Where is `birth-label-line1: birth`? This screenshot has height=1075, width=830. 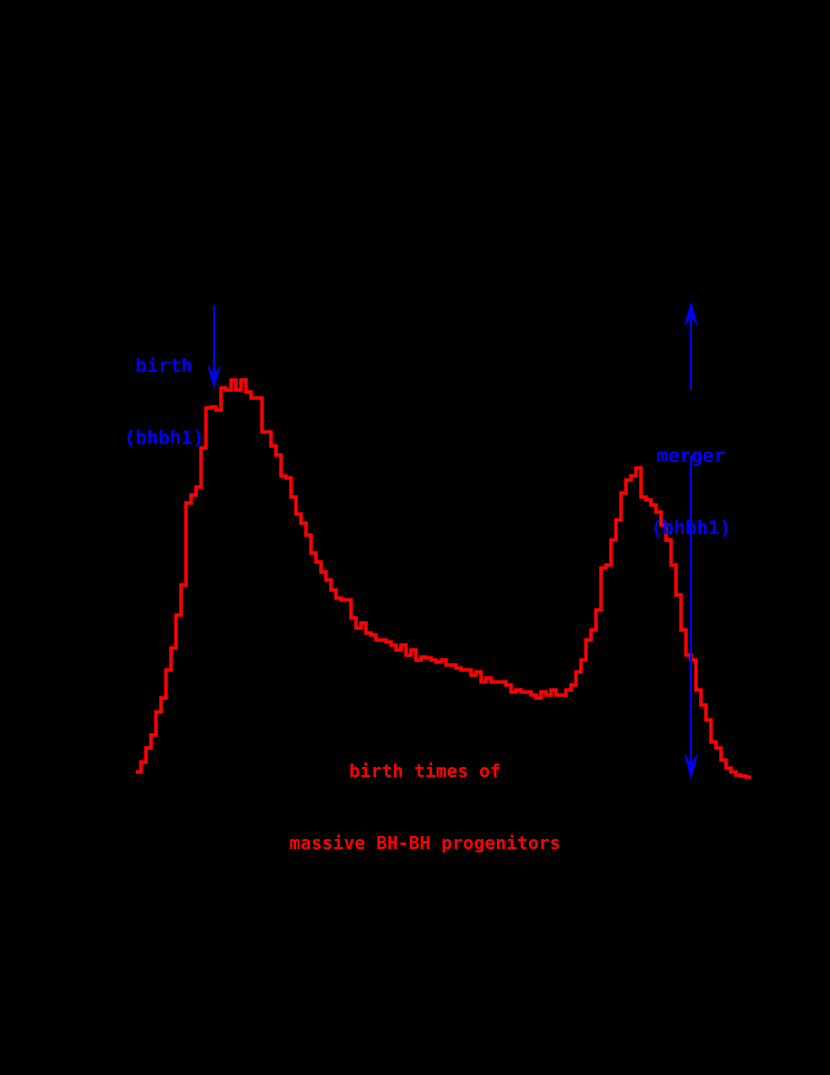
birth-label-line1: birth is located at coordinates (164, 366).